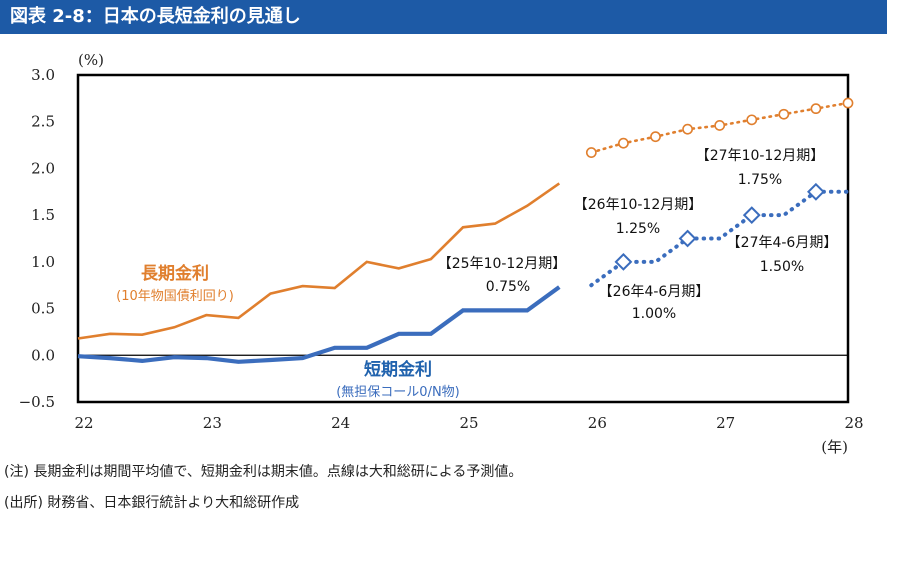  I want to click on y-unit-label: (%), so click(91, 60).